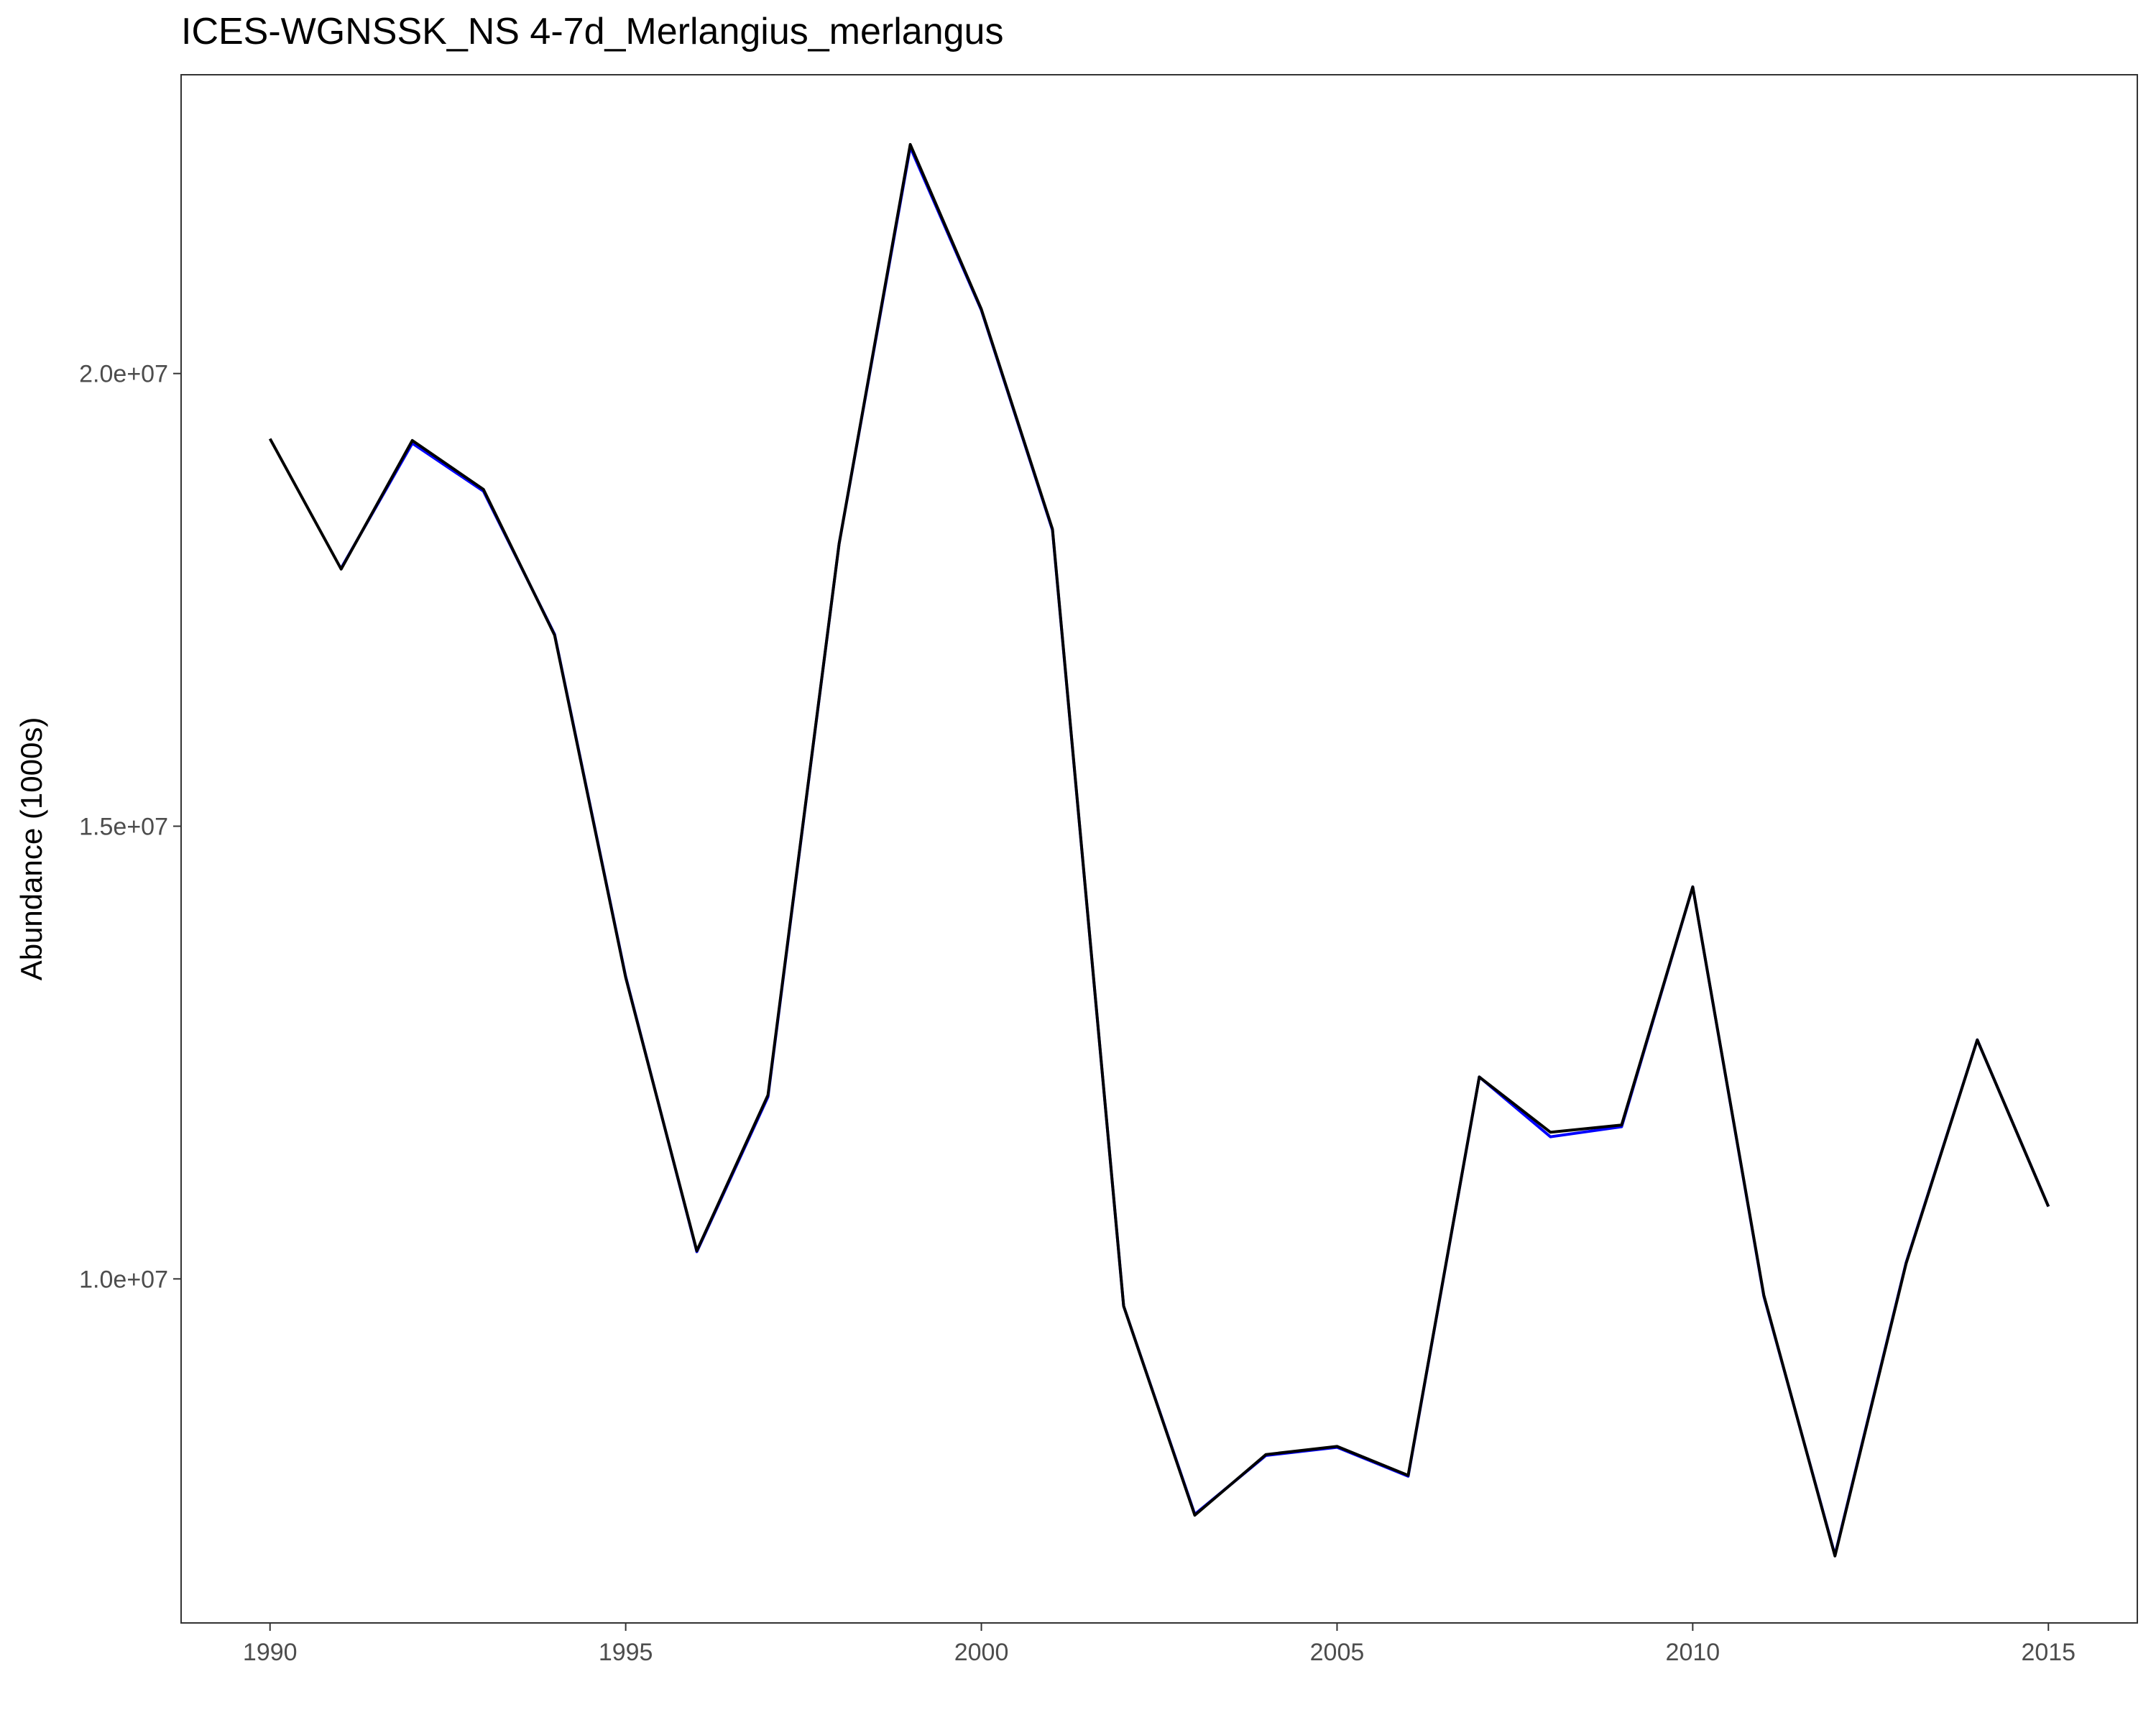 Image resolution: width=2156 pixels, height=1725 pixels. What do you see at coordinates (270, 1652) in the screenshot?
I see `x-tick-label: 1990` at bounding box center [270, 1652].